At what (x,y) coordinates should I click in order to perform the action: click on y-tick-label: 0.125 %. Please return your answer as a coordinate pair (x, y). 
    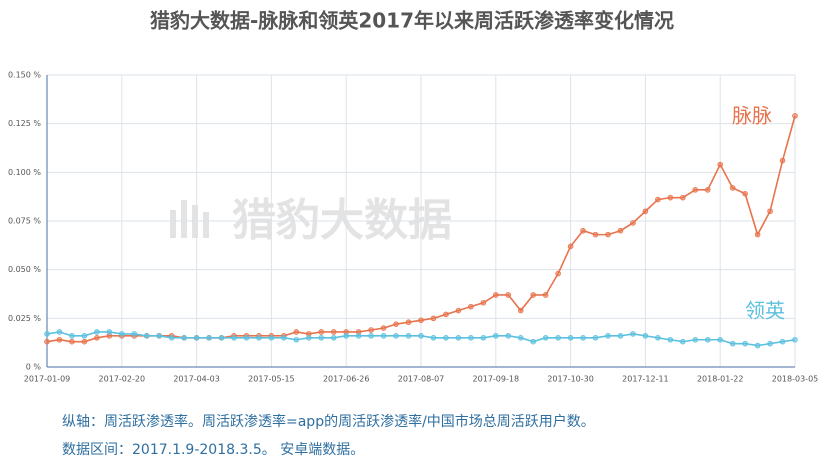
    Looking at the image, I should click on (24, 123).